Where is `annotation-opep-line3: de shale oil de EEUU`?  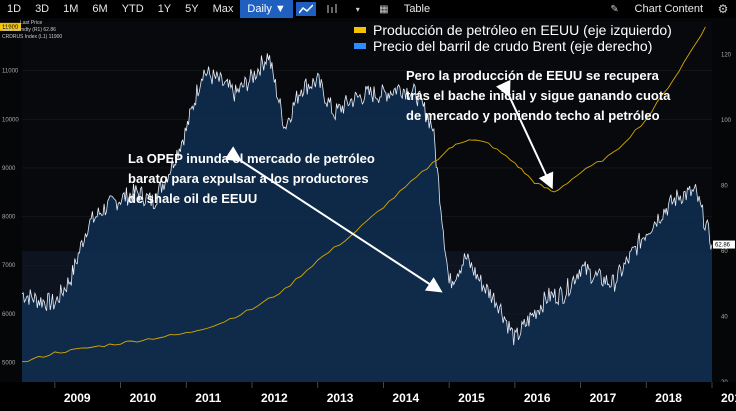 annotation-opep-line3: de shale oil de EEUU is located at coordinates (193, 198).